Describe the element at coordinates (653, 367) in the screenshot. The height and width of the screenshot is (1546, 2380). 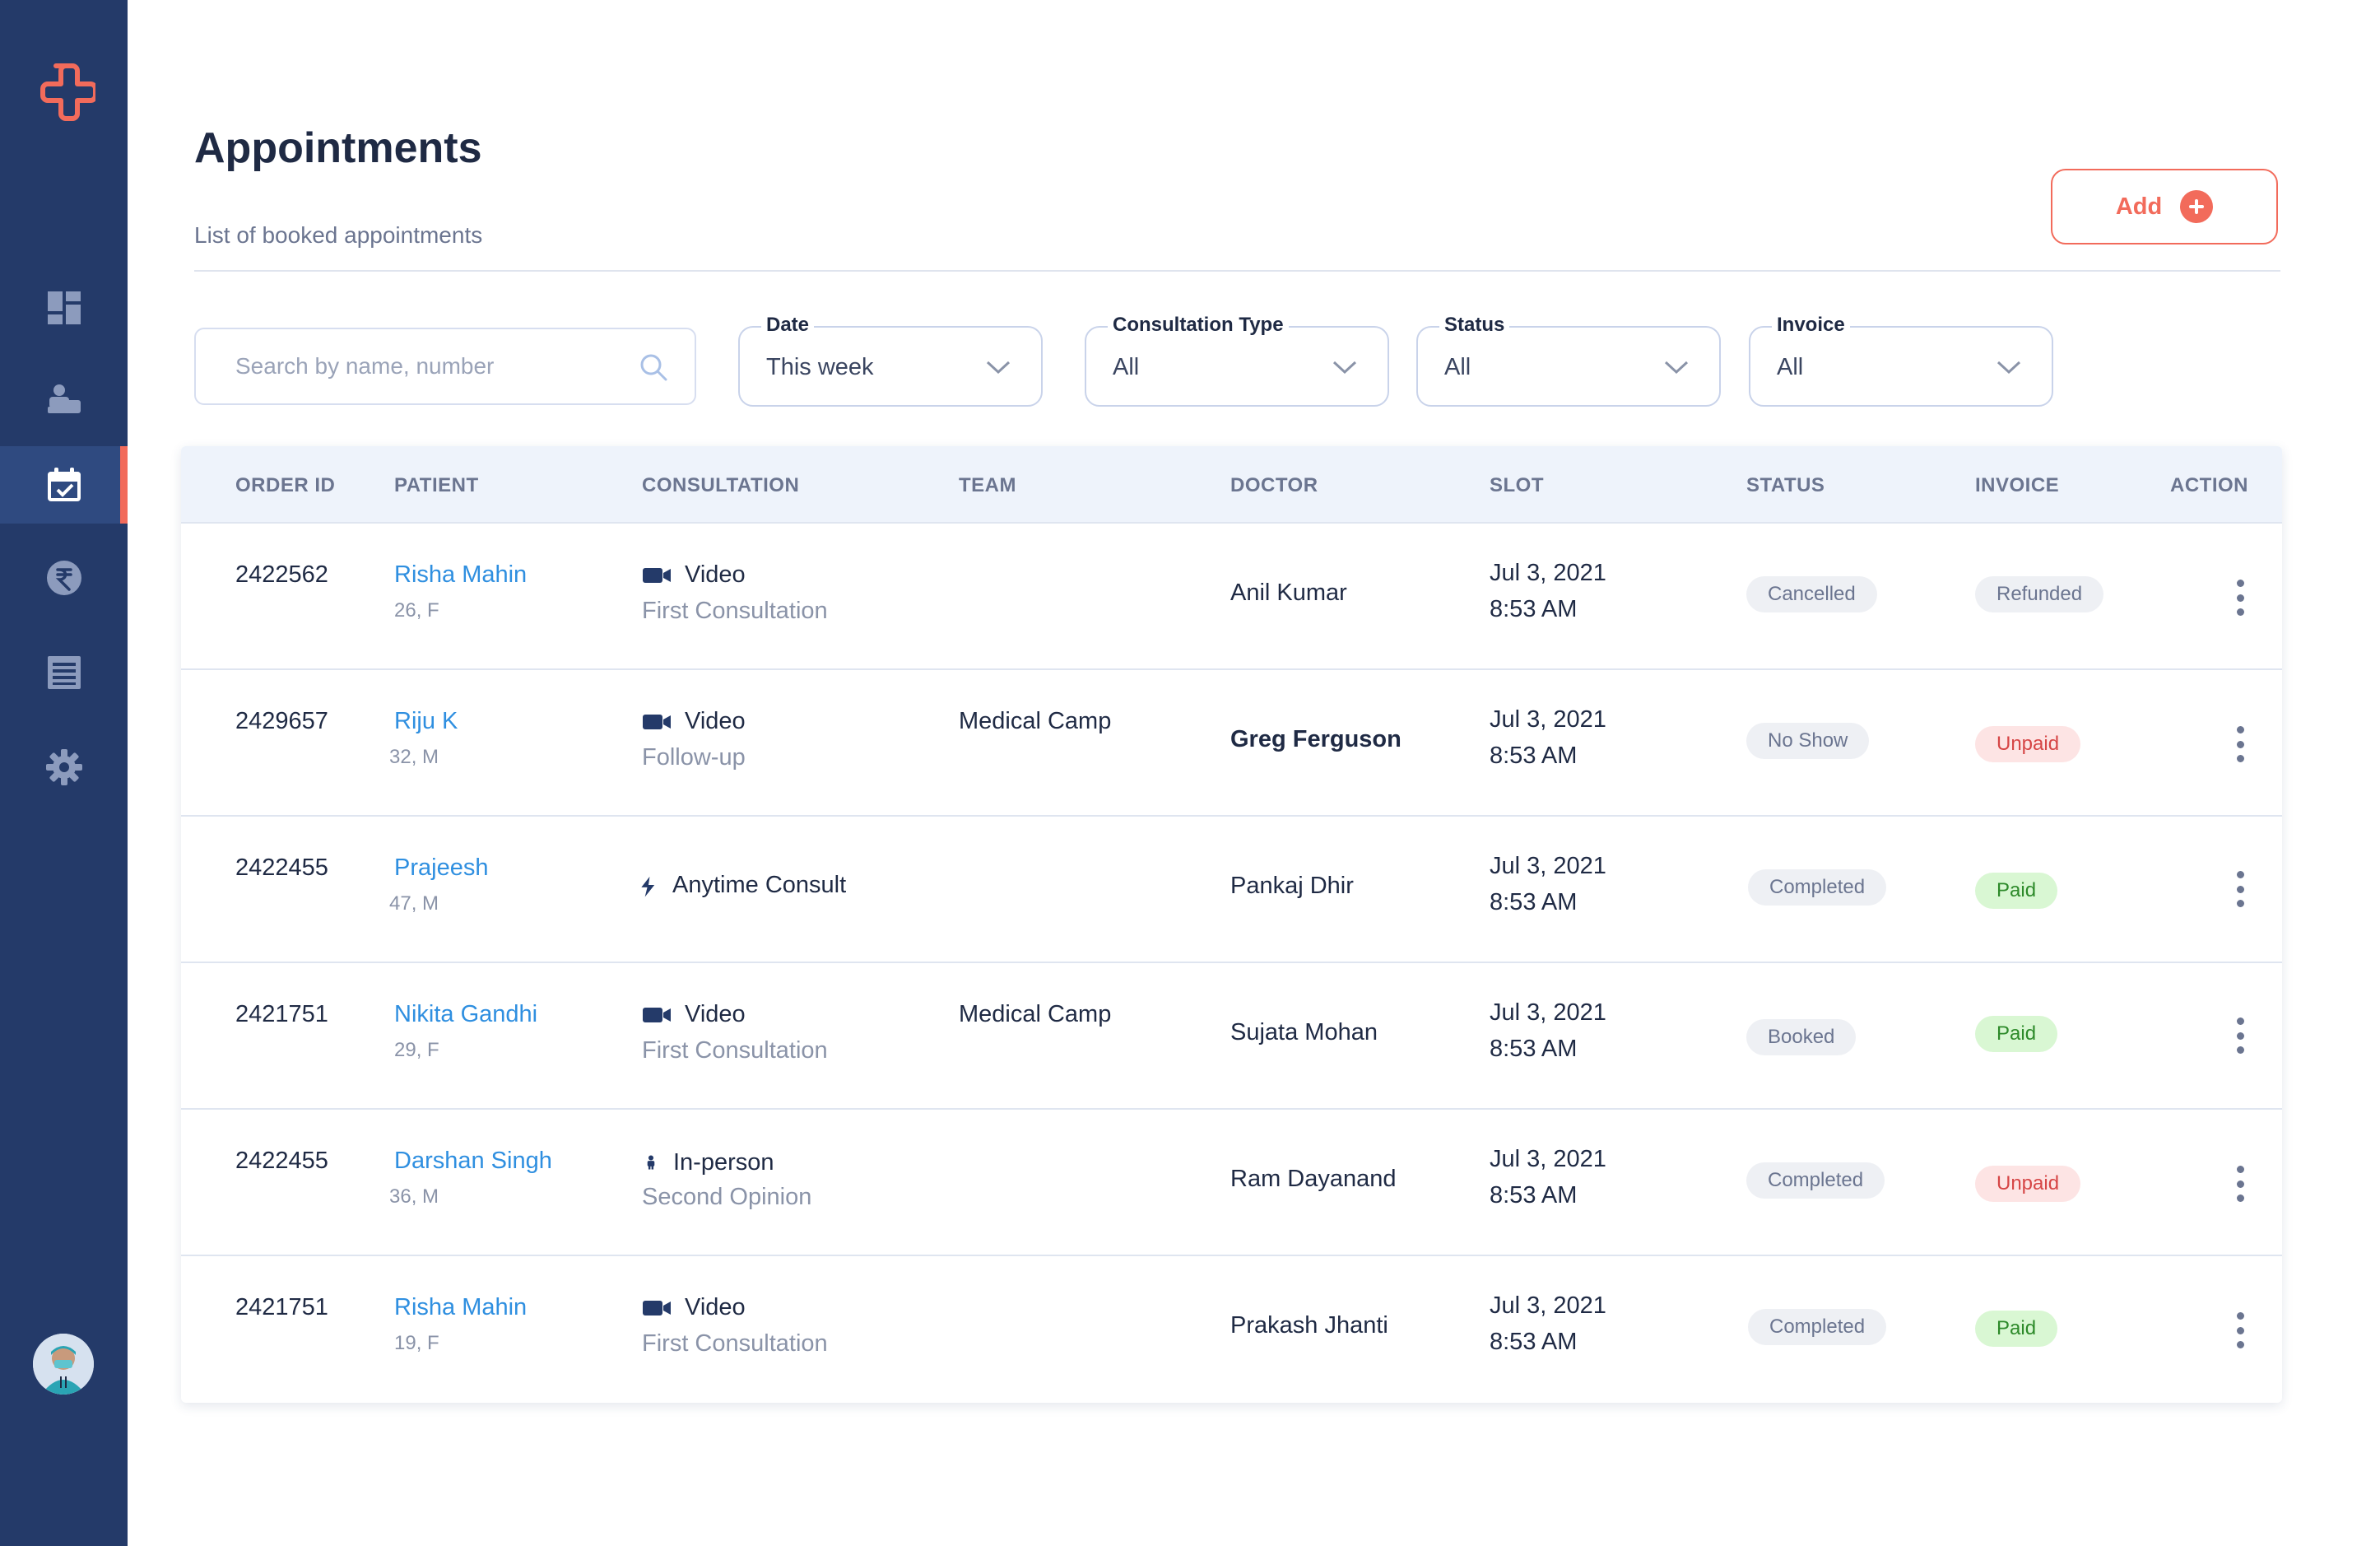
I see `search-icon` at that location.